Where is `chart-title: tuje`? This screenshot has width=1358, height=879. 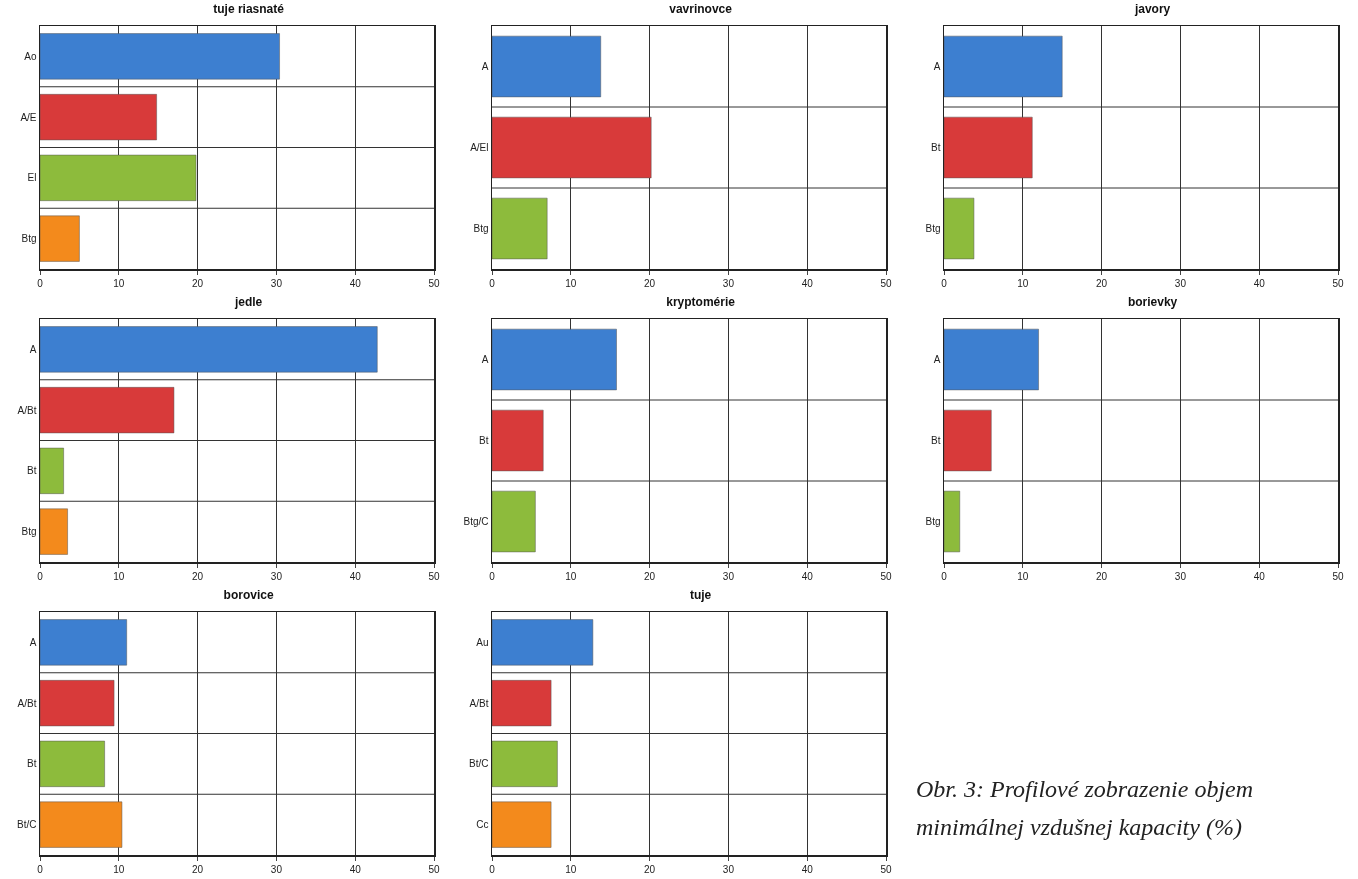 chart-title: tuje is located at coordinates (700, 594).